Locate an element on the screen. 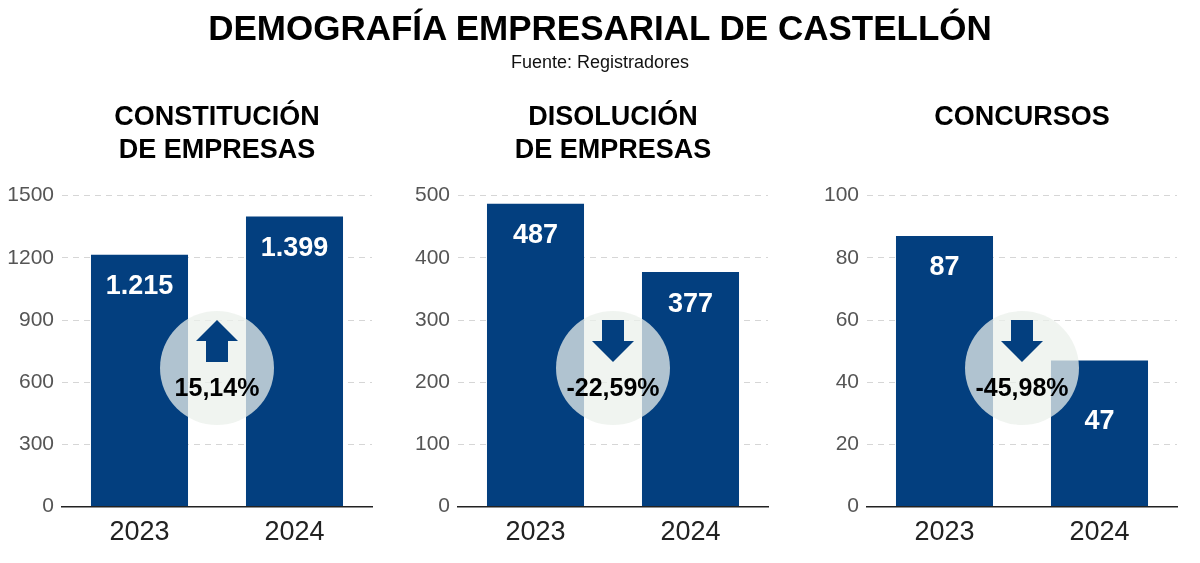 The height and width of the screenshot is (563, 1200). y-tick-label: 600 is located at coordinates (36, 380).